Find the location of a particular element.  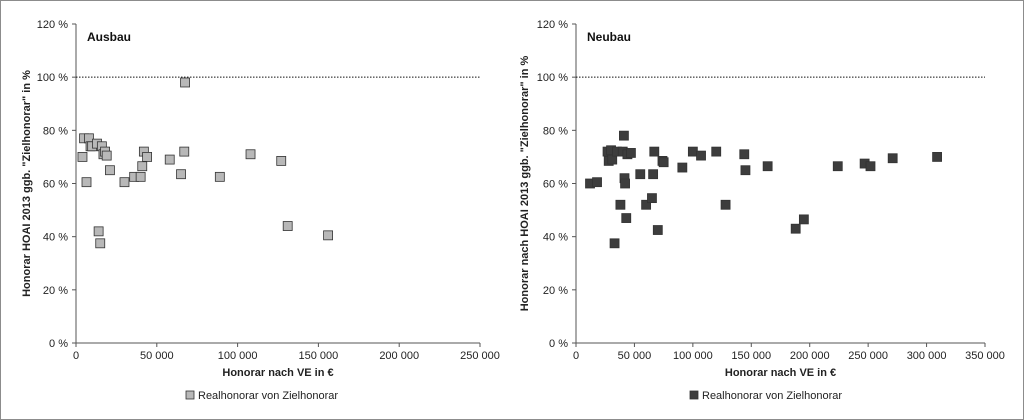

chart-2-x-tick-label: 300 000 is located at coordinates (927, 356).